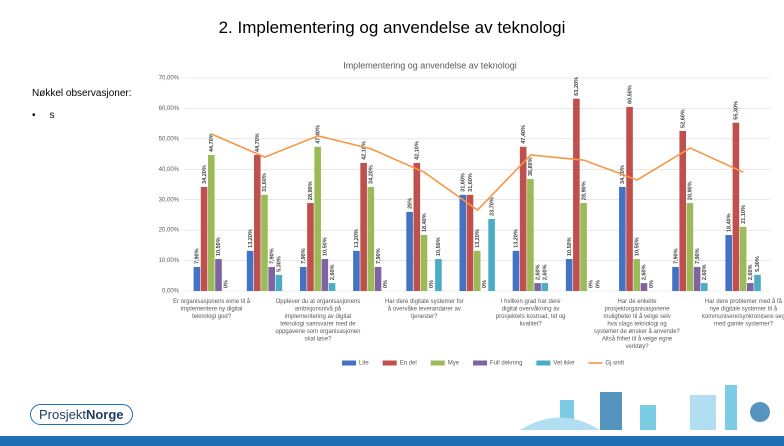 This screenshot has height=446, width=784. Describe the element at coordinates (471, 182) in the screenshot. I see `data-label: 31,60%` at that location.